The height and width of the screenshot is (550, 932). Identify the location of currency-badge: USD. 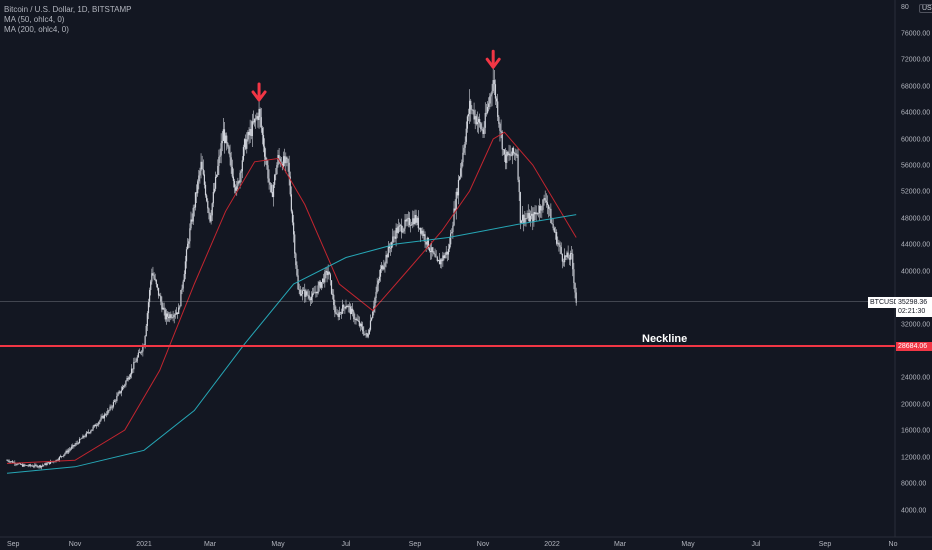
(925, 8).